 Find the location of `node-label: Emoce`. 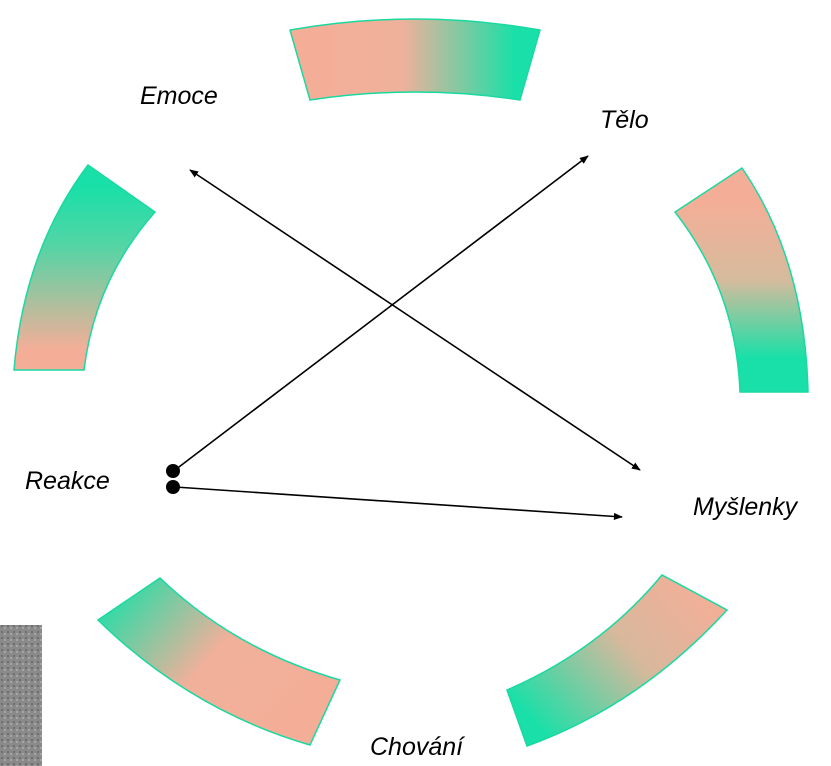

node-label: Emoce is located at coordinates (179, 96).